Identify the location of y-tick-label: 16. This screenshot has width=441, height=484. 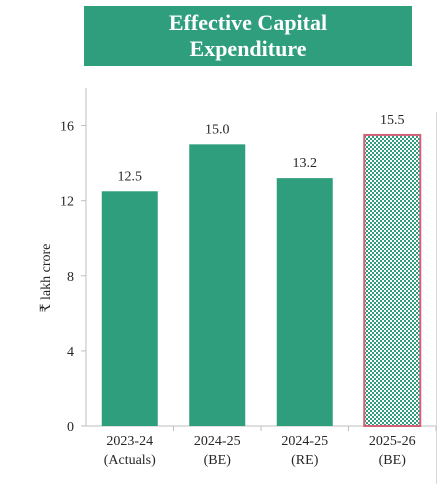
(67, 127).